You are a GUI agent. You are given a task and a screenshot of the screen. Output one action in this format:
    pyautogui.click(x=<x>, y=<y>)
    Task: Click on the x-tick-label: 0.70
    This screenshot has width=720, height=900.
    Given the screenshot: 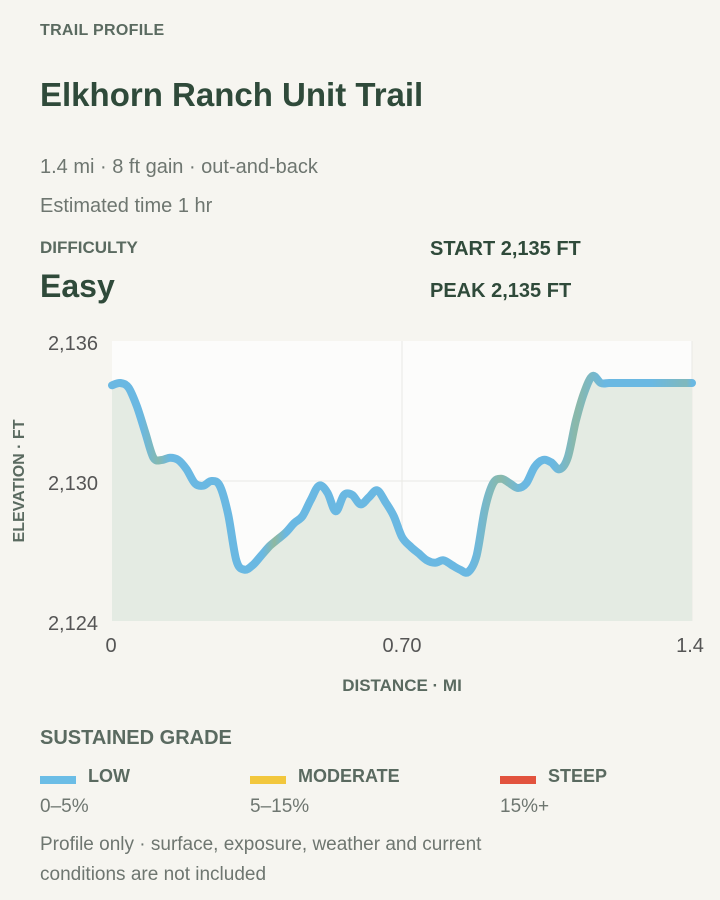 What is the action you would take?
    pyautogui.click(x=402, y=646)
    